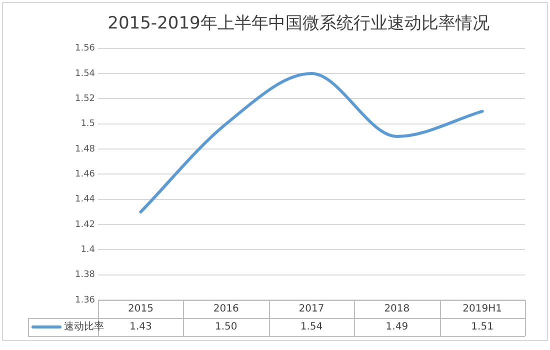  Describe the element at coordinates (85, 300) in the screenshot. I see `y-tick-label: 1.36` at that location.